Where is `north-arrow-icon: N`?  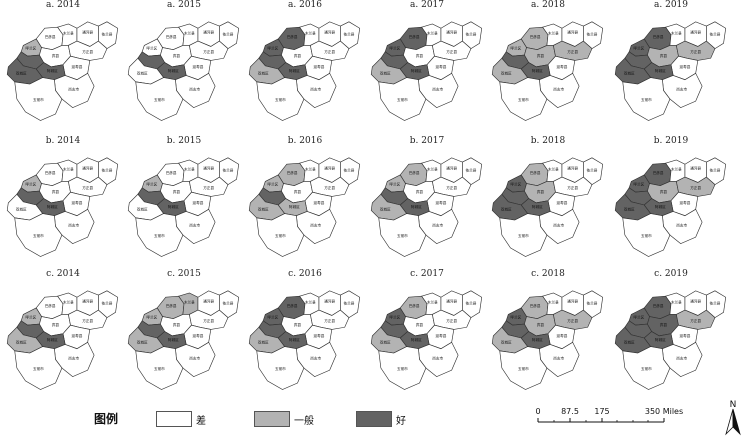
north-arrow-icon: N is located at coordinates (733, 417).